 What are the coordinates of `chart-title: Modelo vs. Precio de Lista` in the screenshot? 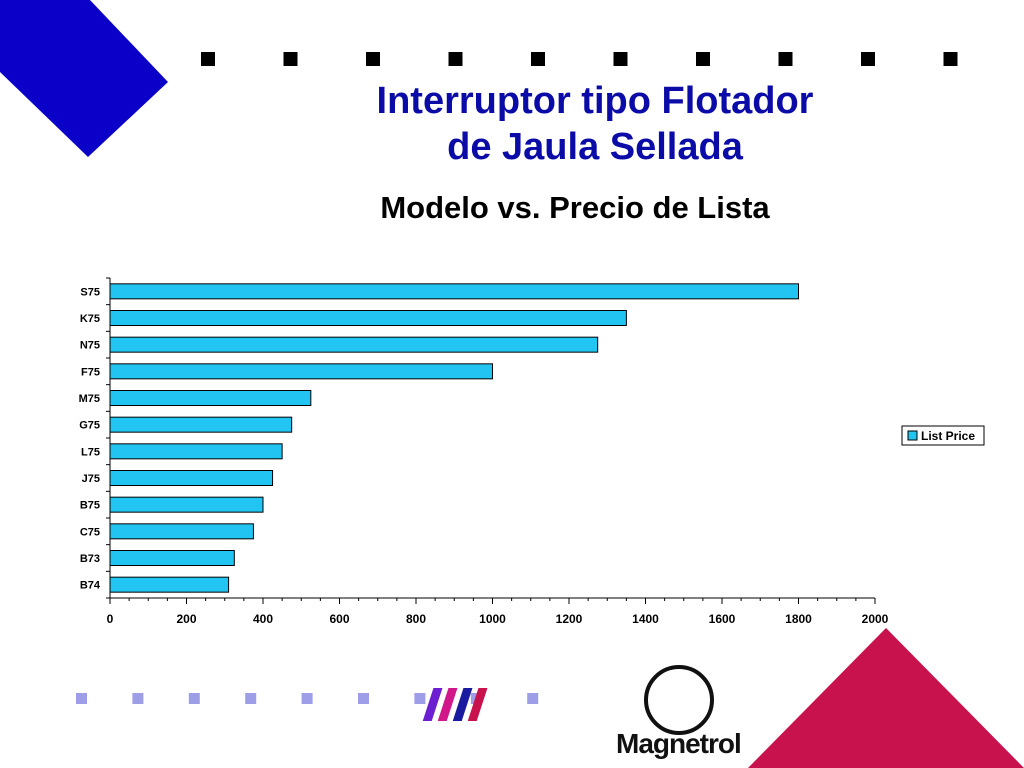 It's located at (575, 207).